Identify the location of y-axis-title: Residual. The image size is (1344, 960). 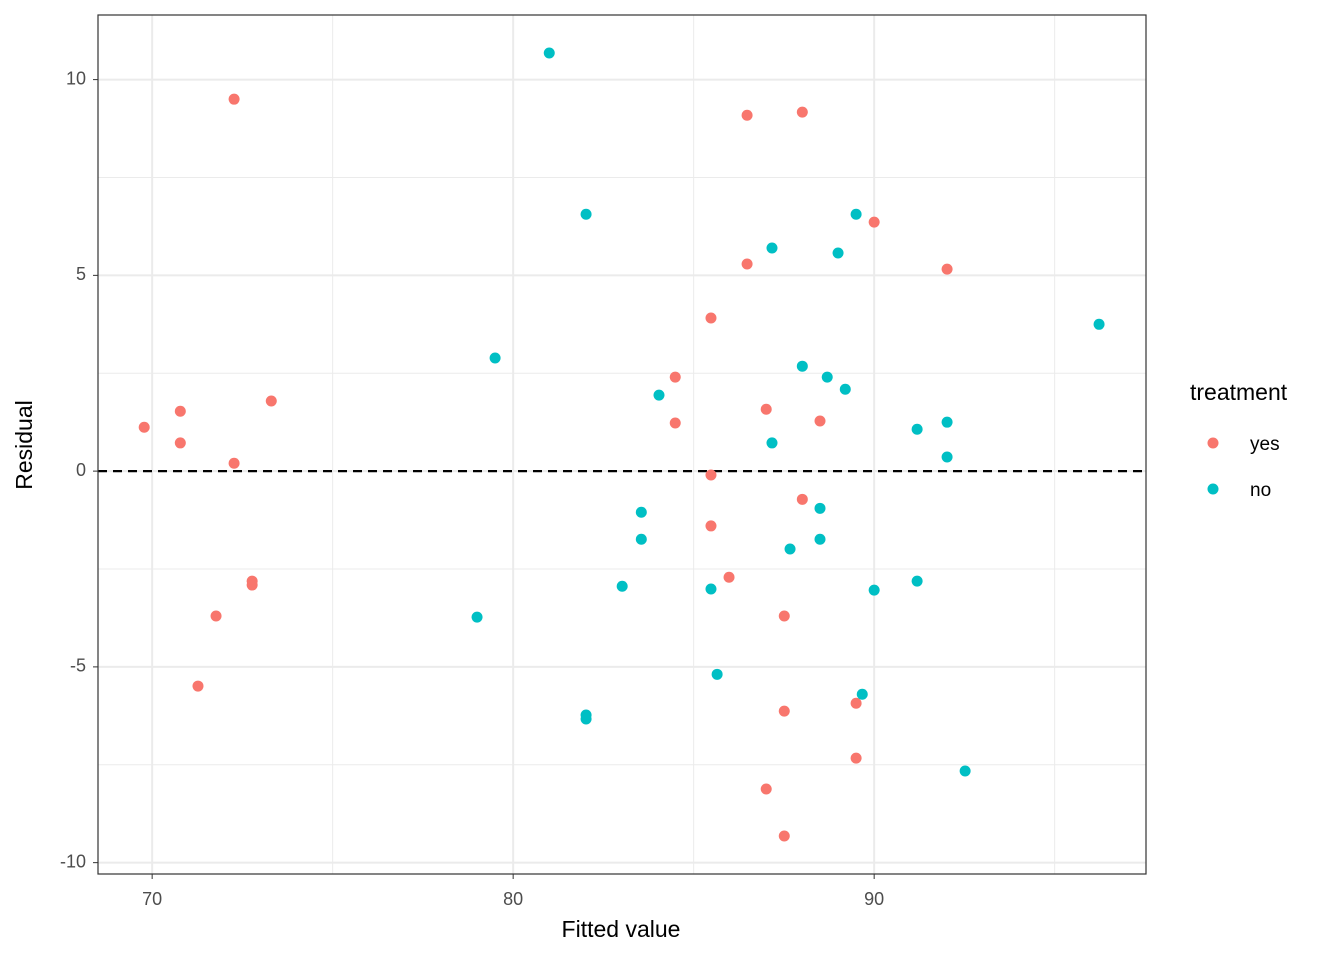
(24, 445).